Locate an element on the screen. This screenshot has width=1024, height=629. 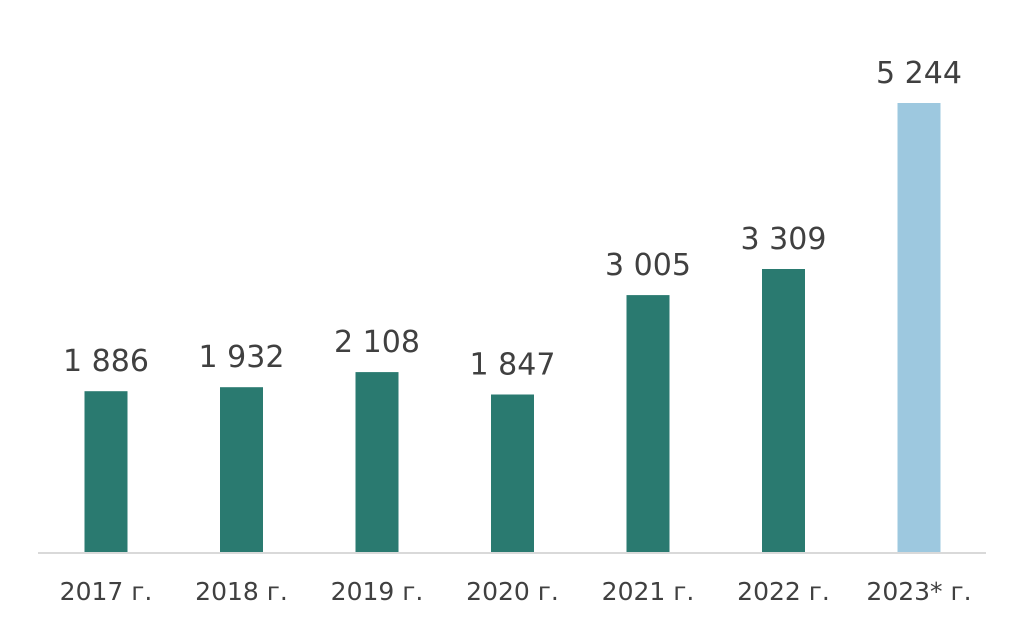
data-label-3: 1 847 is located at coordinates (513, 365).